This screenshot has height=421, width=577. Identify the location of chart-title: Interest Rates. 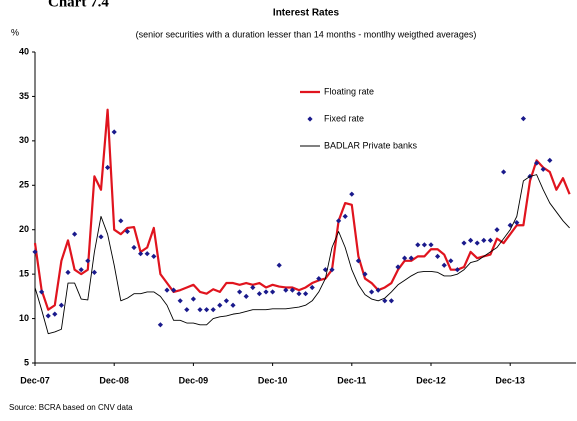
(306, 13).